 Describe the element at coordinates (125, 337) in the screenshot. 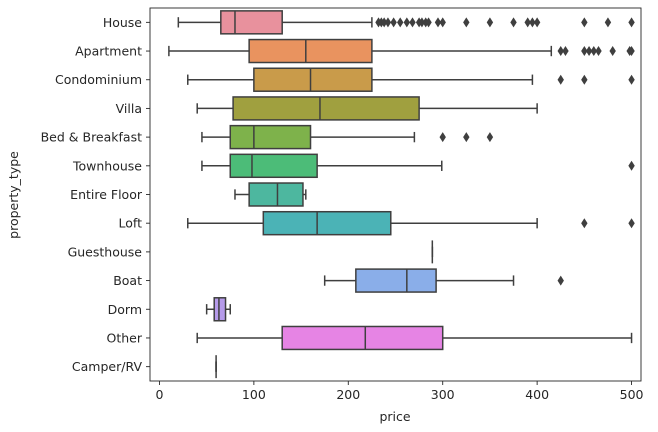

I see `y-tick-label: Other` at that location.